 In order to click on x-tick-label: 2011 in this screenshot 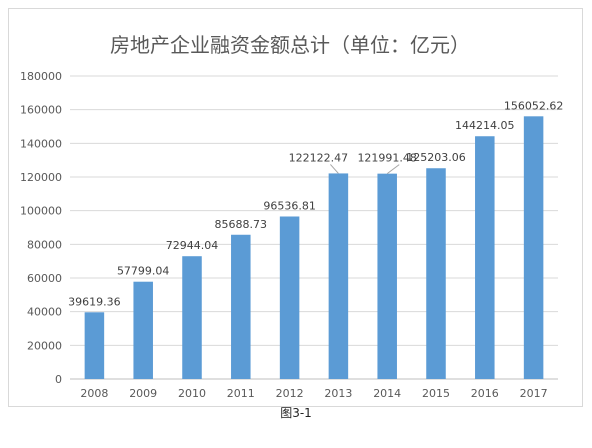, I will do `click(241, 393)`.